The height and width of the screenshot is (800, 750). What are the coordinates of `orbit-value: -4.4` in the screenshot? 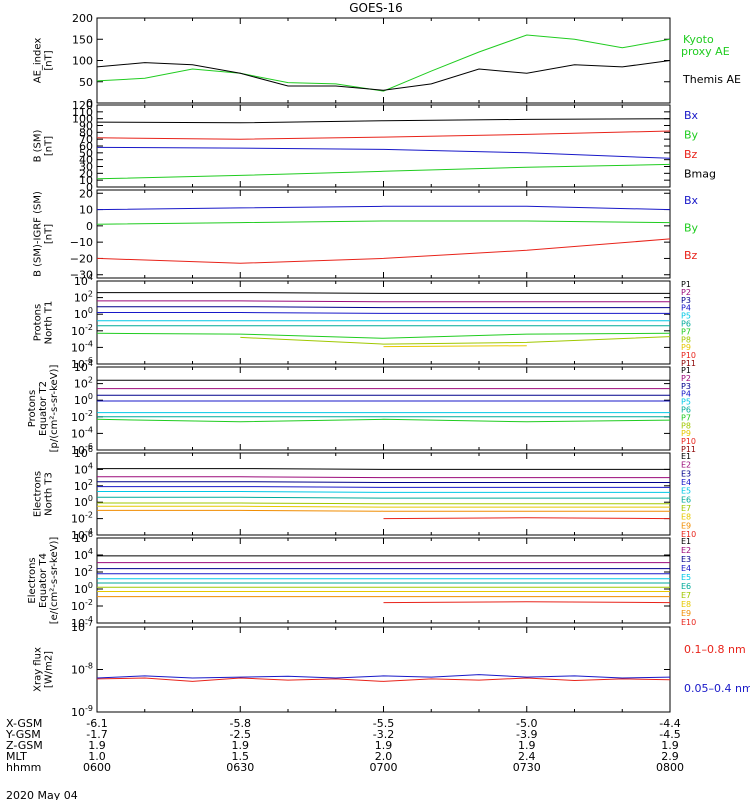 It's located at (669, 723).